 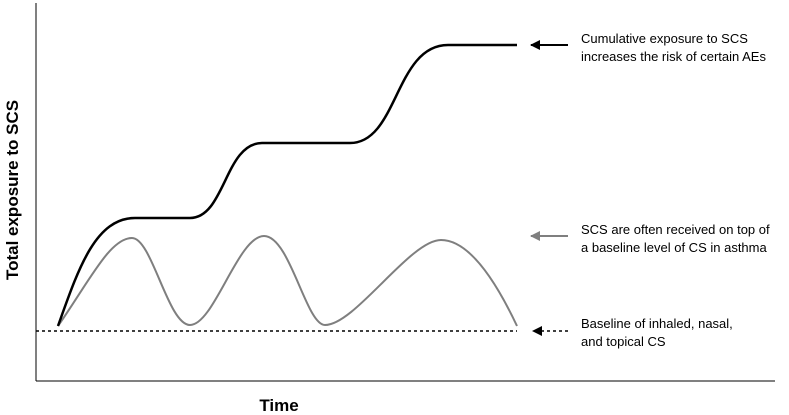 What do you see at coordinates (657, 323) in the screenshot?
I see `annotation-baseline-line1: Baseline of inhaled, nasal,` at bounding box center [657, 323].